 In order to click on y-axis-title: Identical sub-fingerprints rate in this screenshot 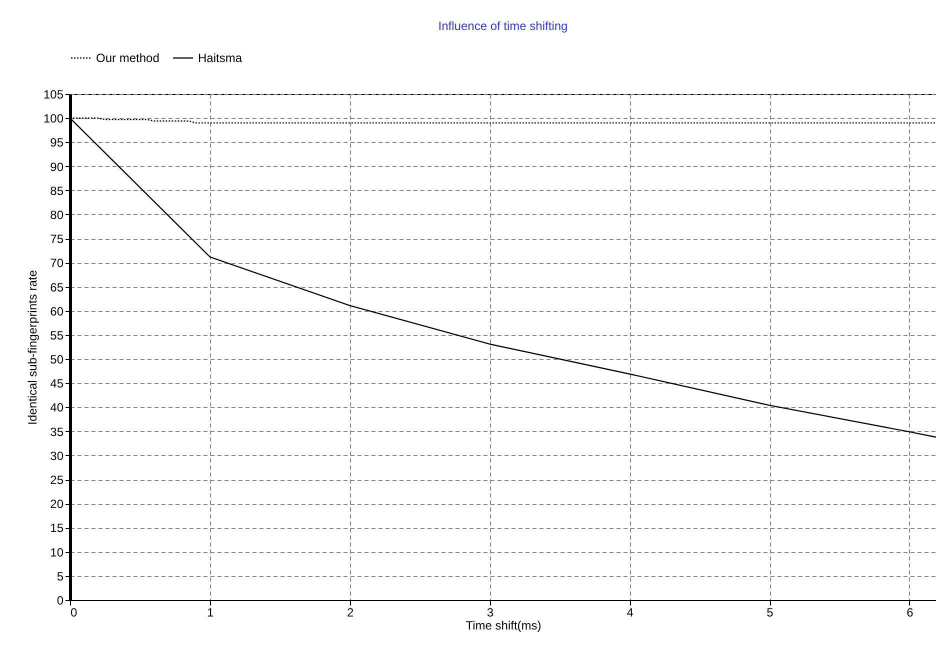, I will do `click(32, 347)`.